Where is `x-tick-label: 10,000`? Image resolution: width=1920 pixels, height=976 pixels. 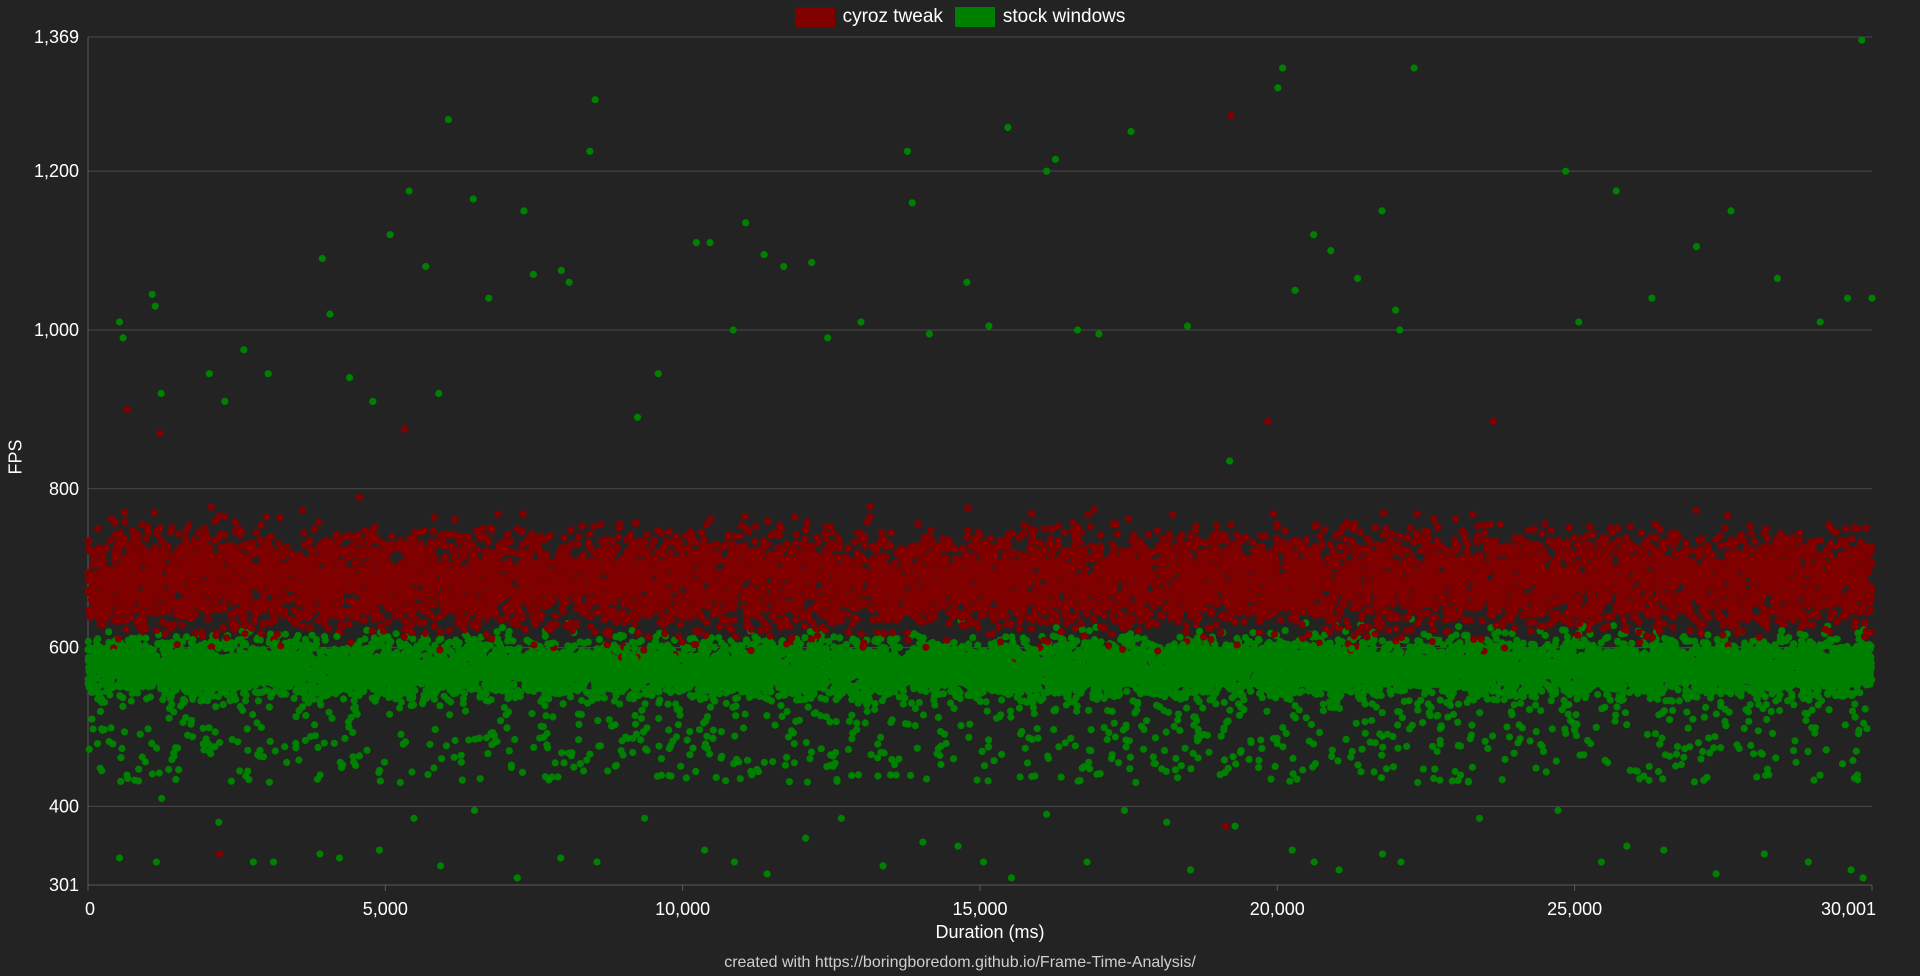 x-tick-label: 10,000 is located at coordinates (682, 909).